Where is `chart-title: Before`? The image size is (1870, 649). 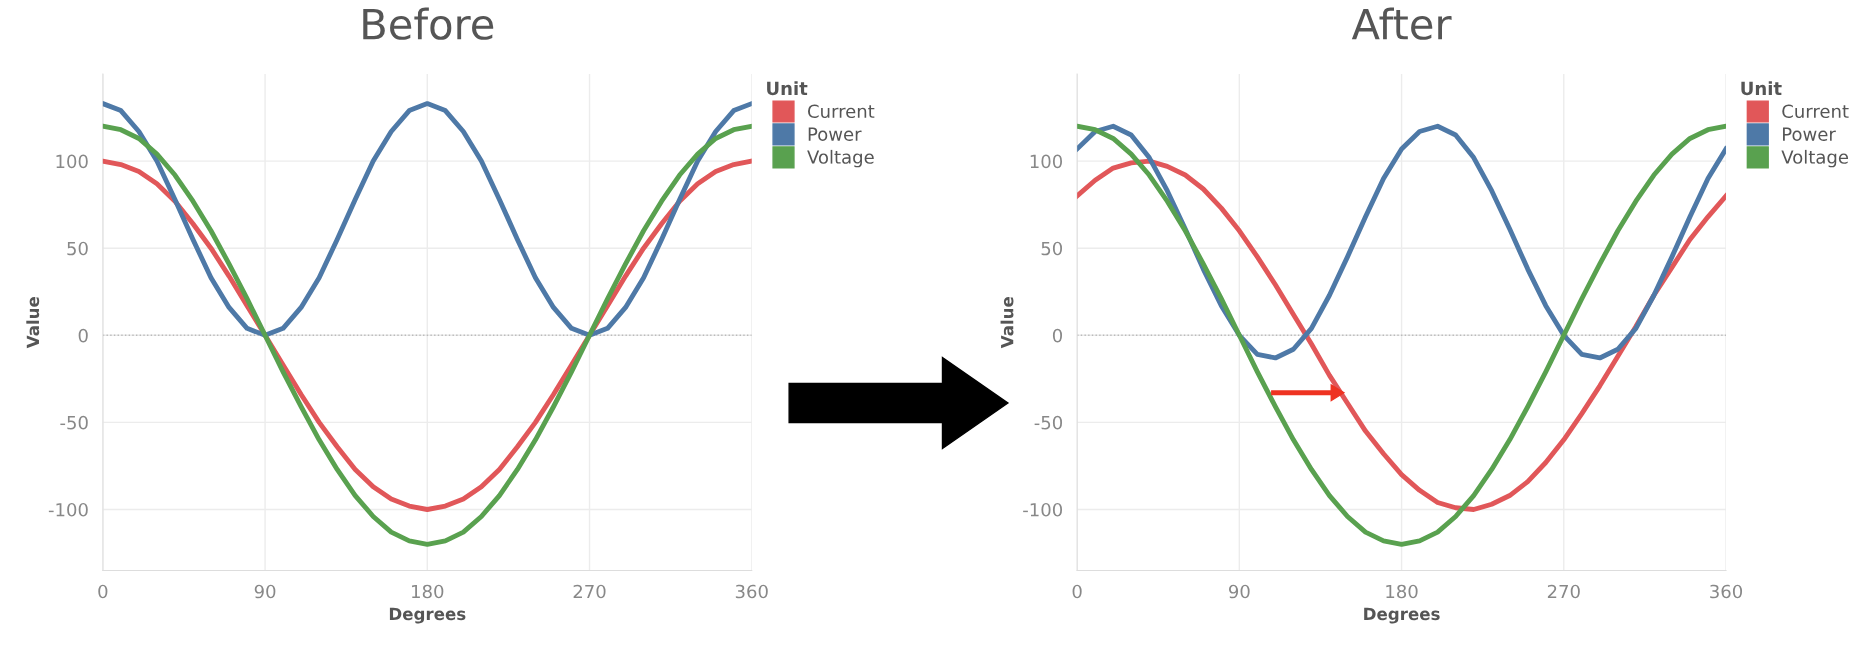 chart-title: Before is located at coordinates (428, 23).